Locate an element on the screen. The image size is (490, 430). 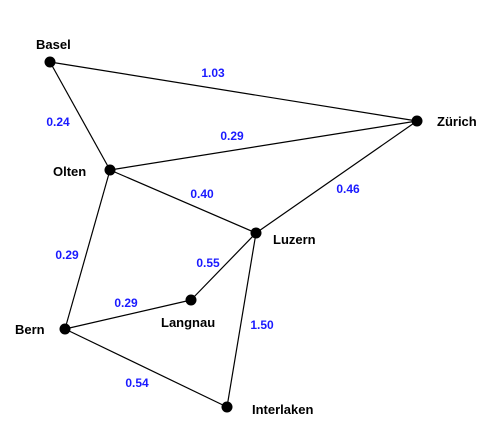
node-label-basel: Basel is located at coordinates (53, 44).